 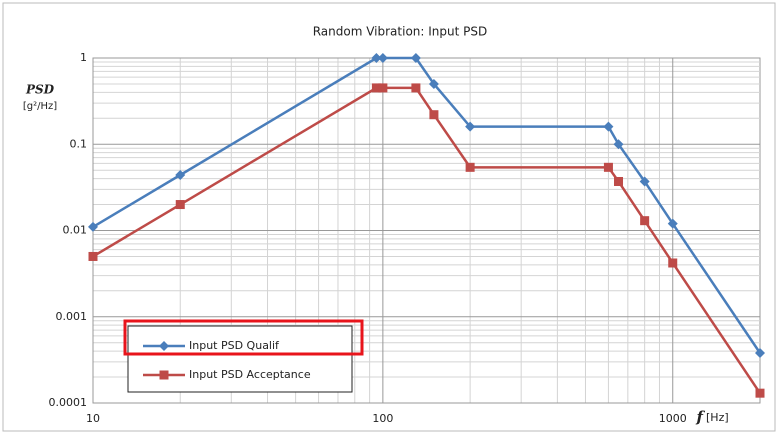 I want to click on legend-label: Input PSD Acceptance, so click(x=250, y=374).